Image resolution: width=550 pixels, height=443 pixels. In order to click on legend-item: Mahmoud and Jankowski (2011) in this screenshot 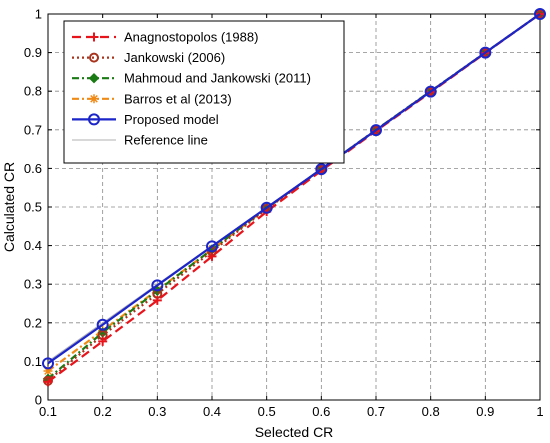, I will do `click(191, 78)`.